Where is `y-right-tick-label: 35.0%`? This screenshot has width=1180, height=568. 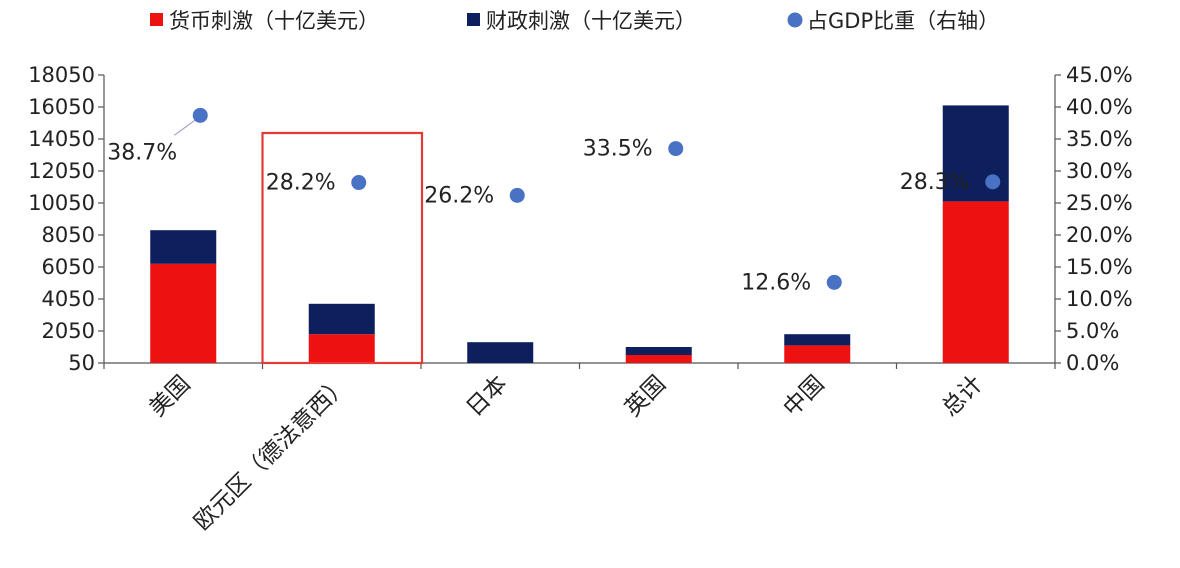
y-right-tick-label: 35.0% is located at coordinates (1099, 139).